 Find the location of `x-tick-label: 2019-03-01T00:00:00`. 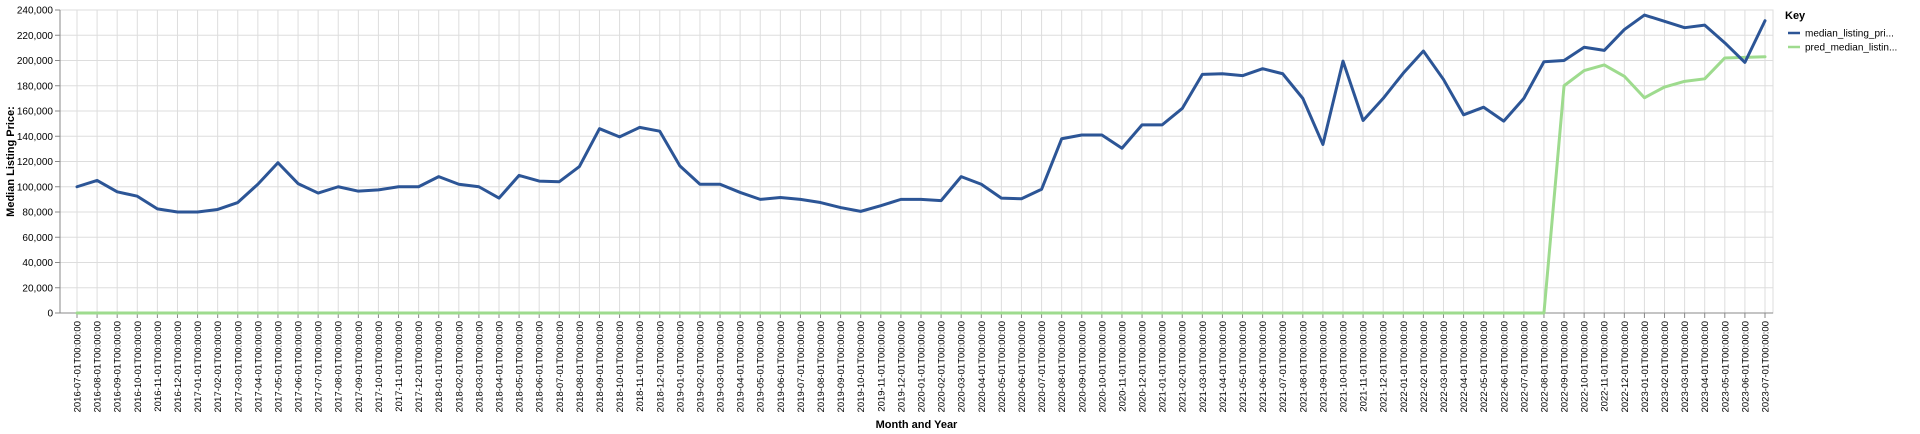

x-tick-label: 2019-03-01T00:00:00 is located at coordinates (721, 366).